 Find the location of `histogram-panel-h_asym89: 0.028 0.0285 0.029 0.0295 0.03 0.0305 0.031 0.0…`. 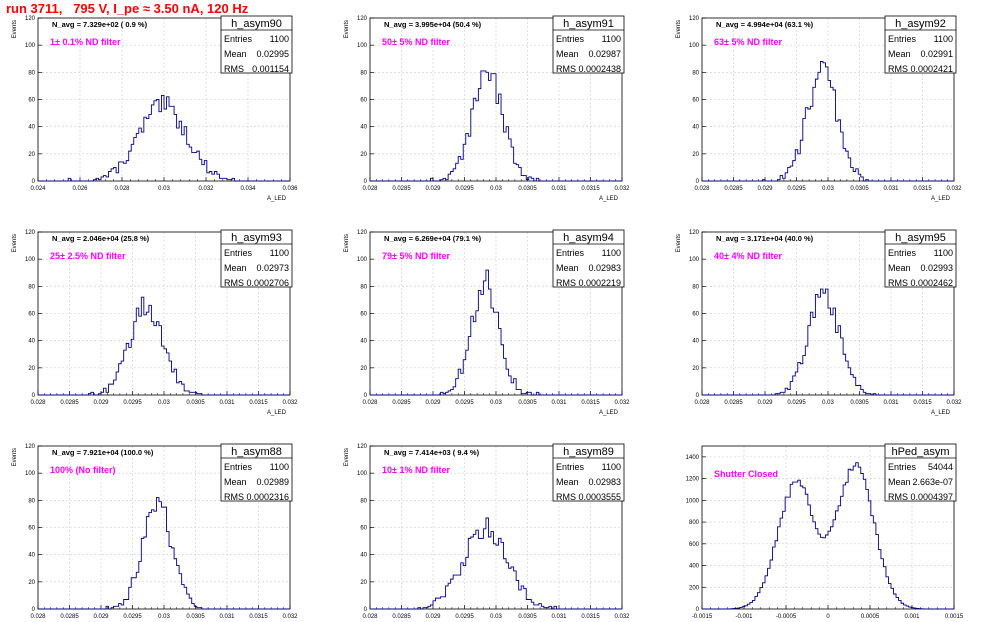

histogram-panel-h_asym89: 0.028 0.0285 0.029 0.0295 0.03 0.0305 0.031 0.0… is located at coordinates (487, 531).